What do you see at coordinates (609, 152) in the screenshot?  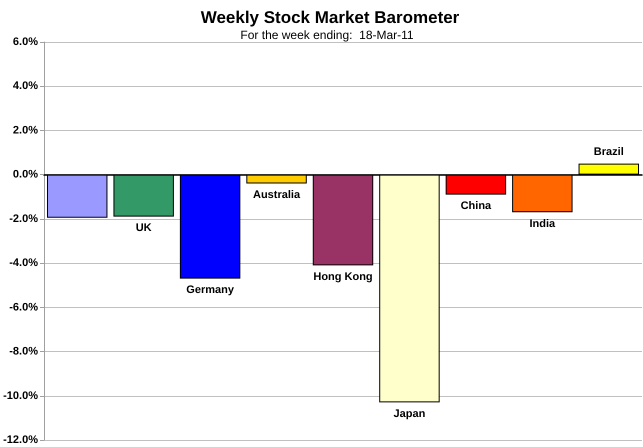 I see `x-tick-label: Brazil` at bounding box center [609, 152].